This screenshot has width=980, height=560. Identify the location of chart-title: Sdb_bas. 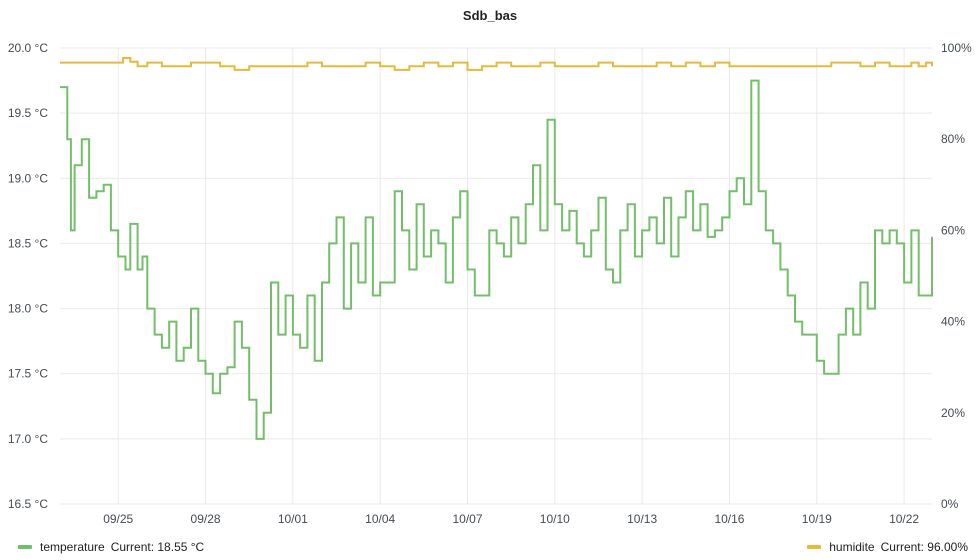
(490, 15).